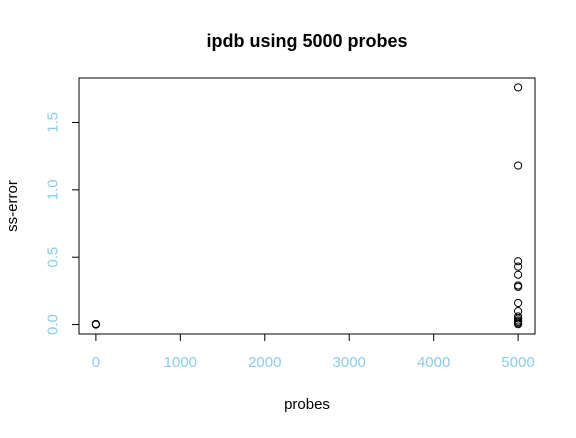 The image size is (576, 438). What do you see at coordinates (517, 362) in the screenshot?
I see `x-tick-label: 5000` at bounding box center [517, 362].